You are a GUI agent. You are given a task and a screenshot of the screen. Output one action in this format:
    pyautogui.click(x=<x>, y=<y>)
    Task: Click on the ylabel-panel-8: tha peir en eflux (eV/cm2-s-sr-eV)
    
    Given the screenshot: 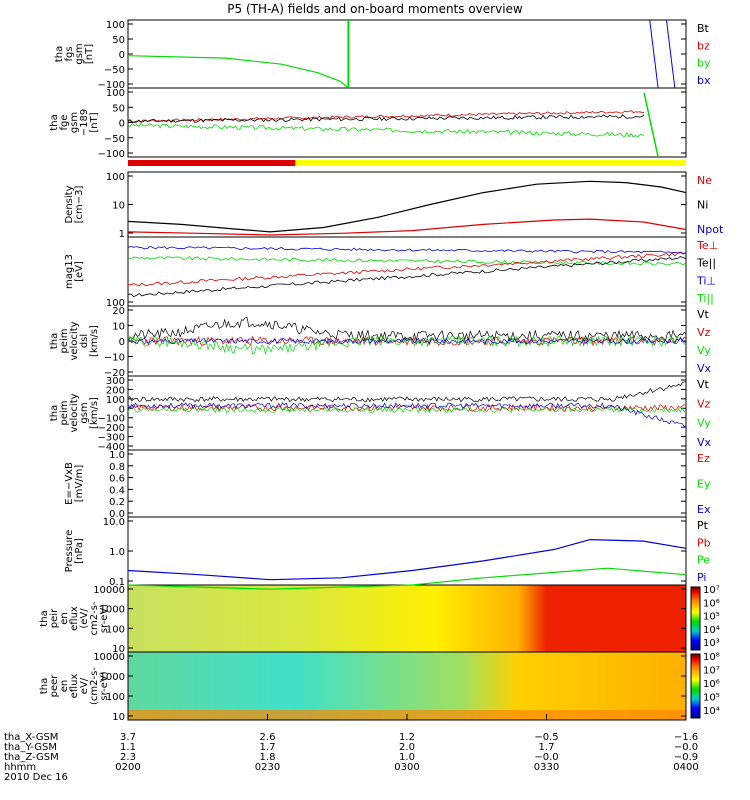 What is the action you would take?
    pyautogui.click(x=74, y=618)
    